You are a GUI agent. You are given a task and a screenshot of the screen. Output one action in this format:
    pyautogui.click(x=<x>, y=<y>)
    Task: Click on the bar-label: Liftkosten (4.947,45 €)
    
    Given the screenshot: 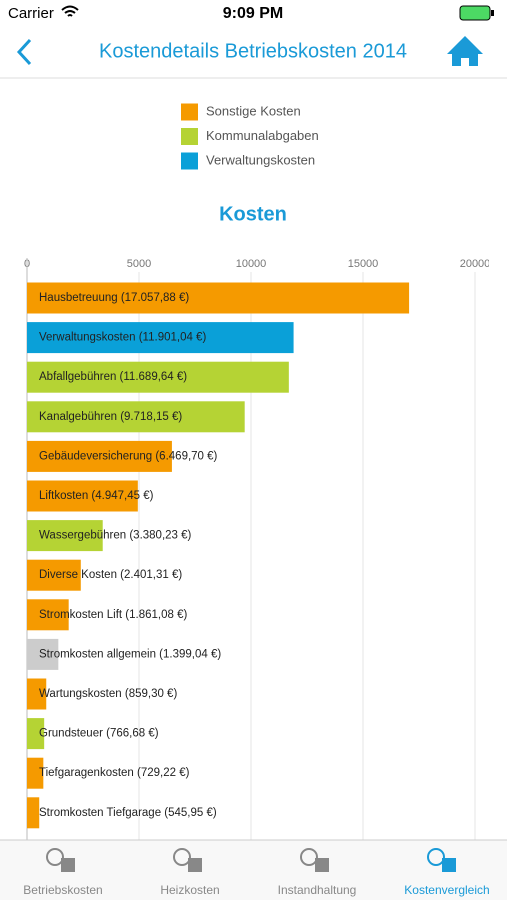 What is the action you would take?
    pyautogui.click(x=96, y=496)
    